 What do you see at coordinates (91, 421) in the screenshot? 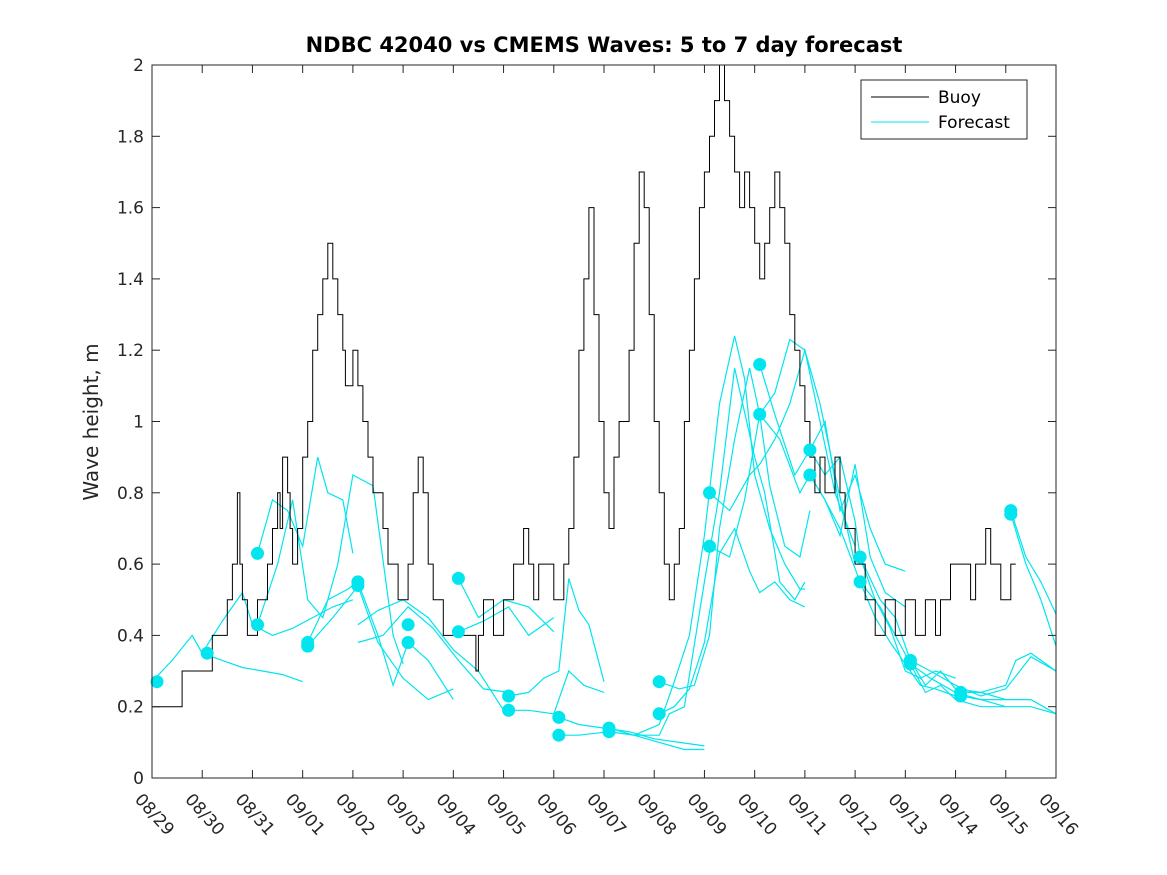
I see `y-axis-label: Wave height, m` at bounding box center [91, 421].